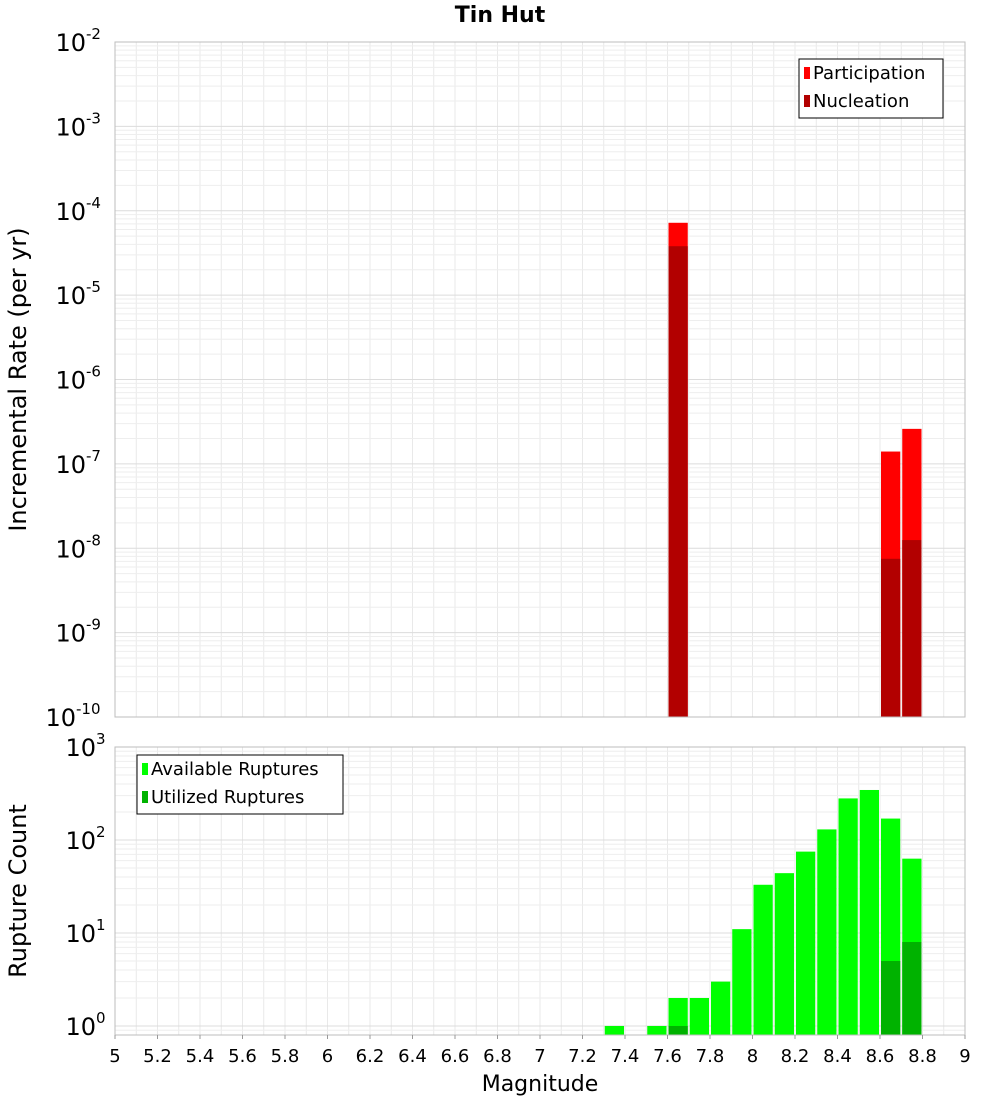 The height and width of the screenshot is (1104, 1000). Describe the element at coordinates (93, 456) in the screenshot. I see `y-tick-exponent: -7` at that location.